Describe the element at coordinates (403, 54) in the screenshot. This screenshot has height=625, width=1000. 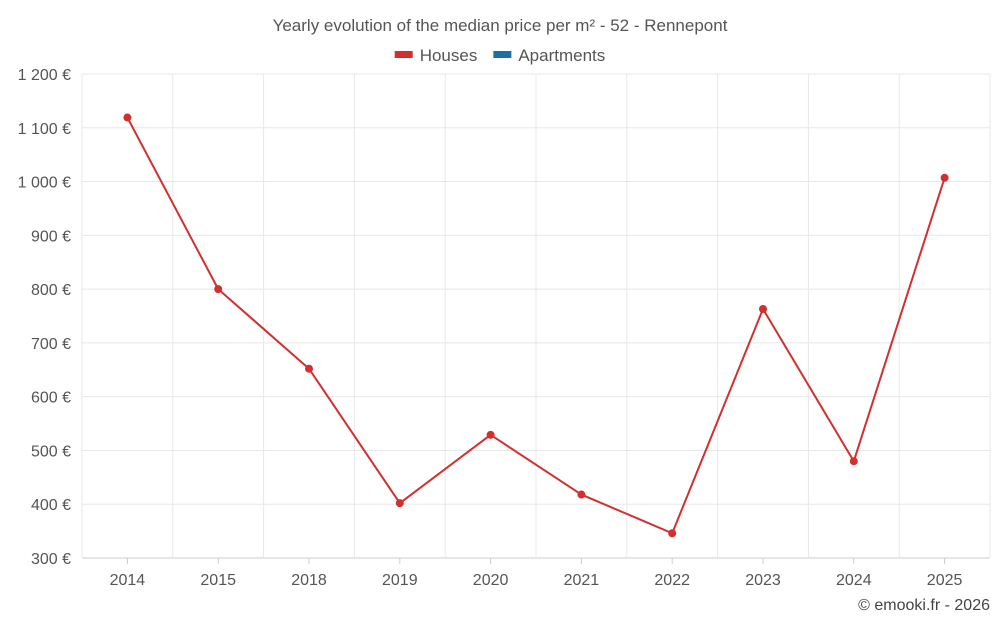
I see `legend-swatch-houses` at that location.